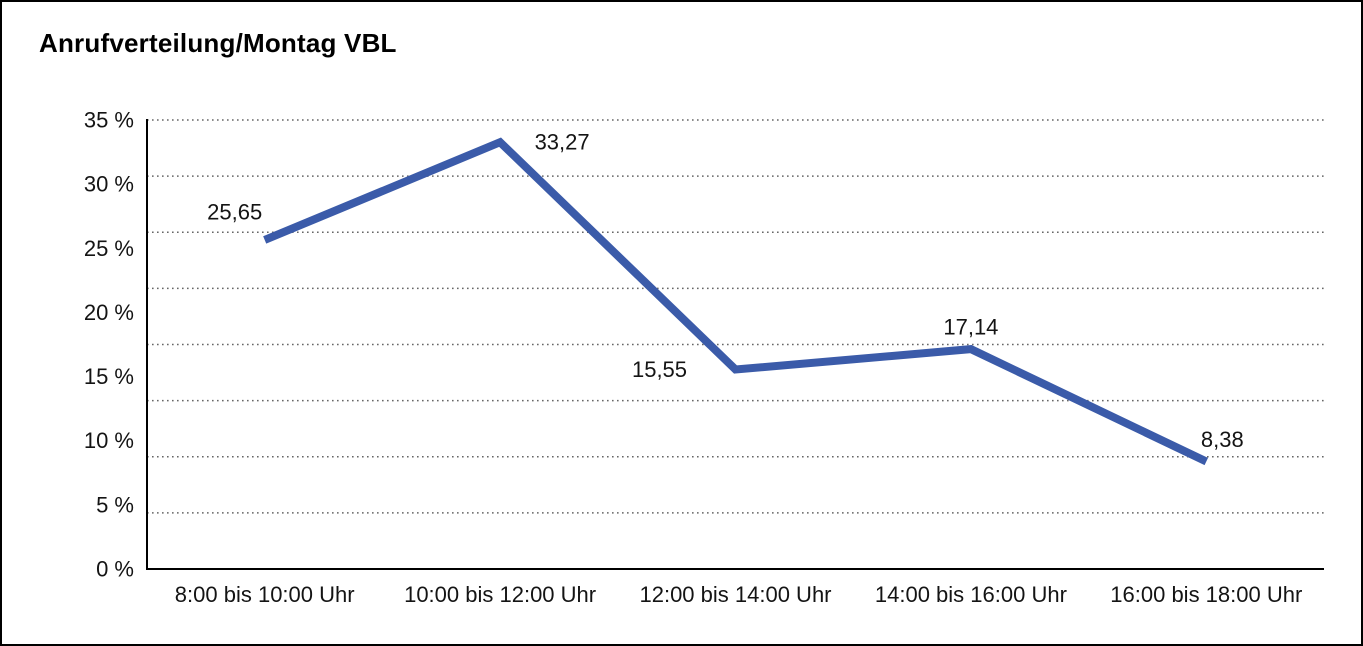 The image size is (1363, 646). What do you see at coordinates (1222, 439) in the screenshot?
I see `value-label: 8,38` at bounding box center [1222, 439].